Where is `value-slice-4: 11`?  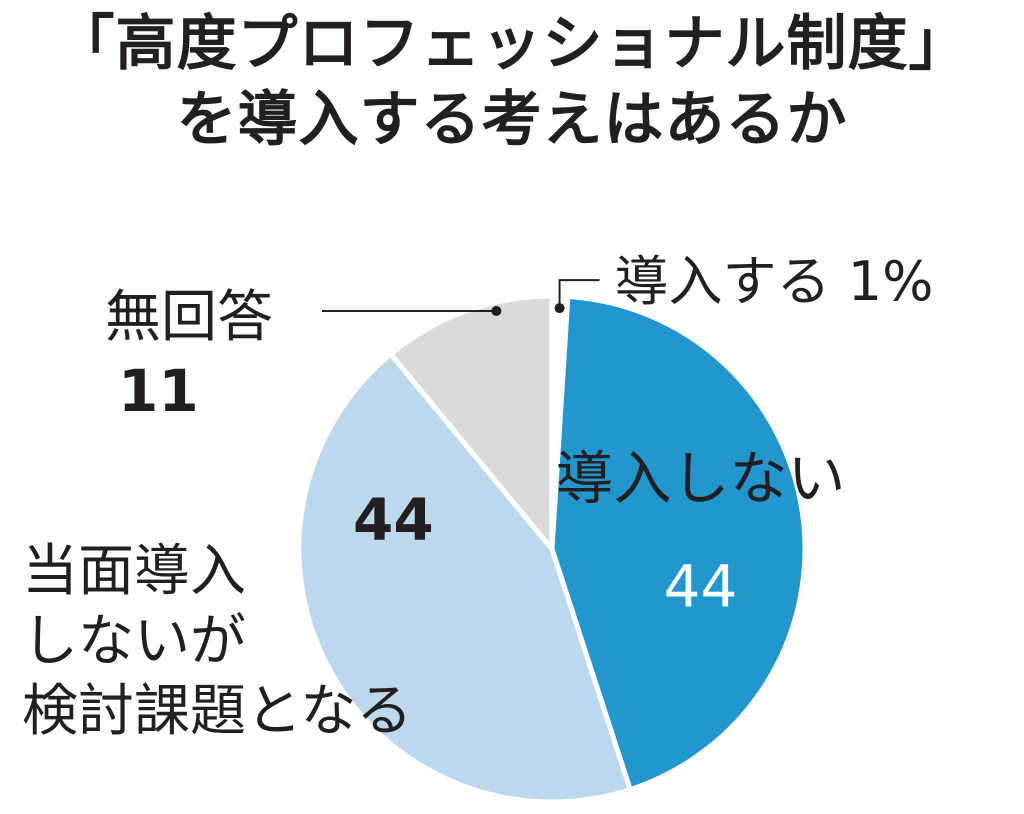 value-slice-4: 11 is located at coordinates (158, 391).